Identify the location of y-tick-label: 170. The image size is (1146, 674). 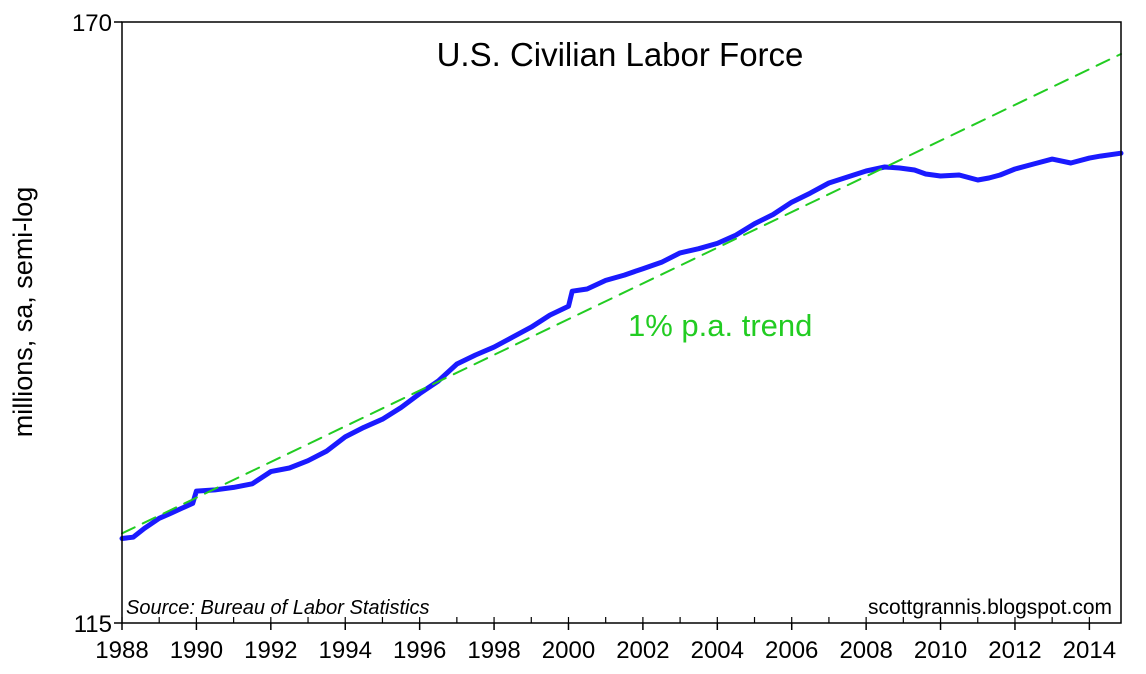
(92, 23).